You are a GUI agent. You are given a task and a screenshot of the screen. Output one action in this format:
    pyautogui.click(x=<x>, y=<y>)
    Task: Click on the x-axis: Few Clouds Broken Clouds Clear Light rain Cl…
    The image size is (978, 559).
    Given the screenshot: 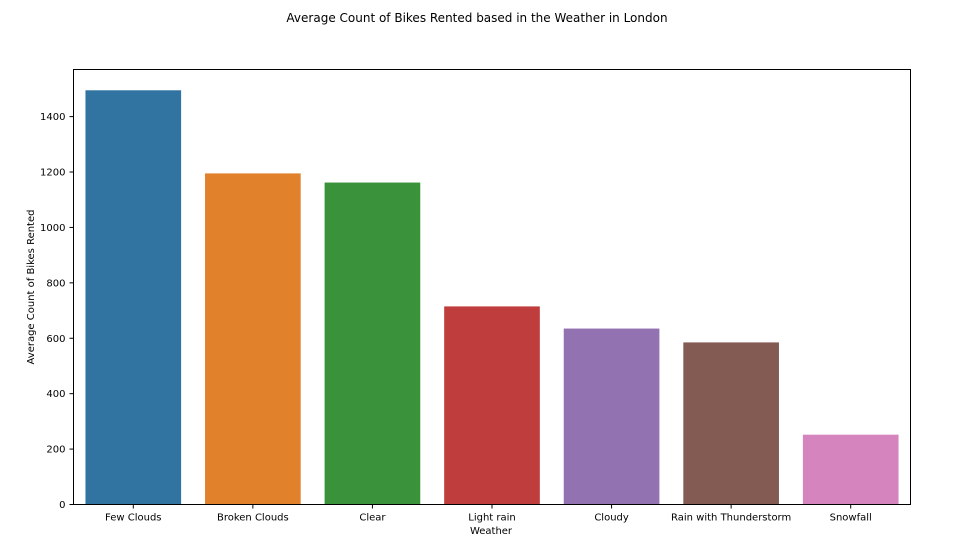 What is the action you would take?
    pyautogui.click(x=488, y=514)
    